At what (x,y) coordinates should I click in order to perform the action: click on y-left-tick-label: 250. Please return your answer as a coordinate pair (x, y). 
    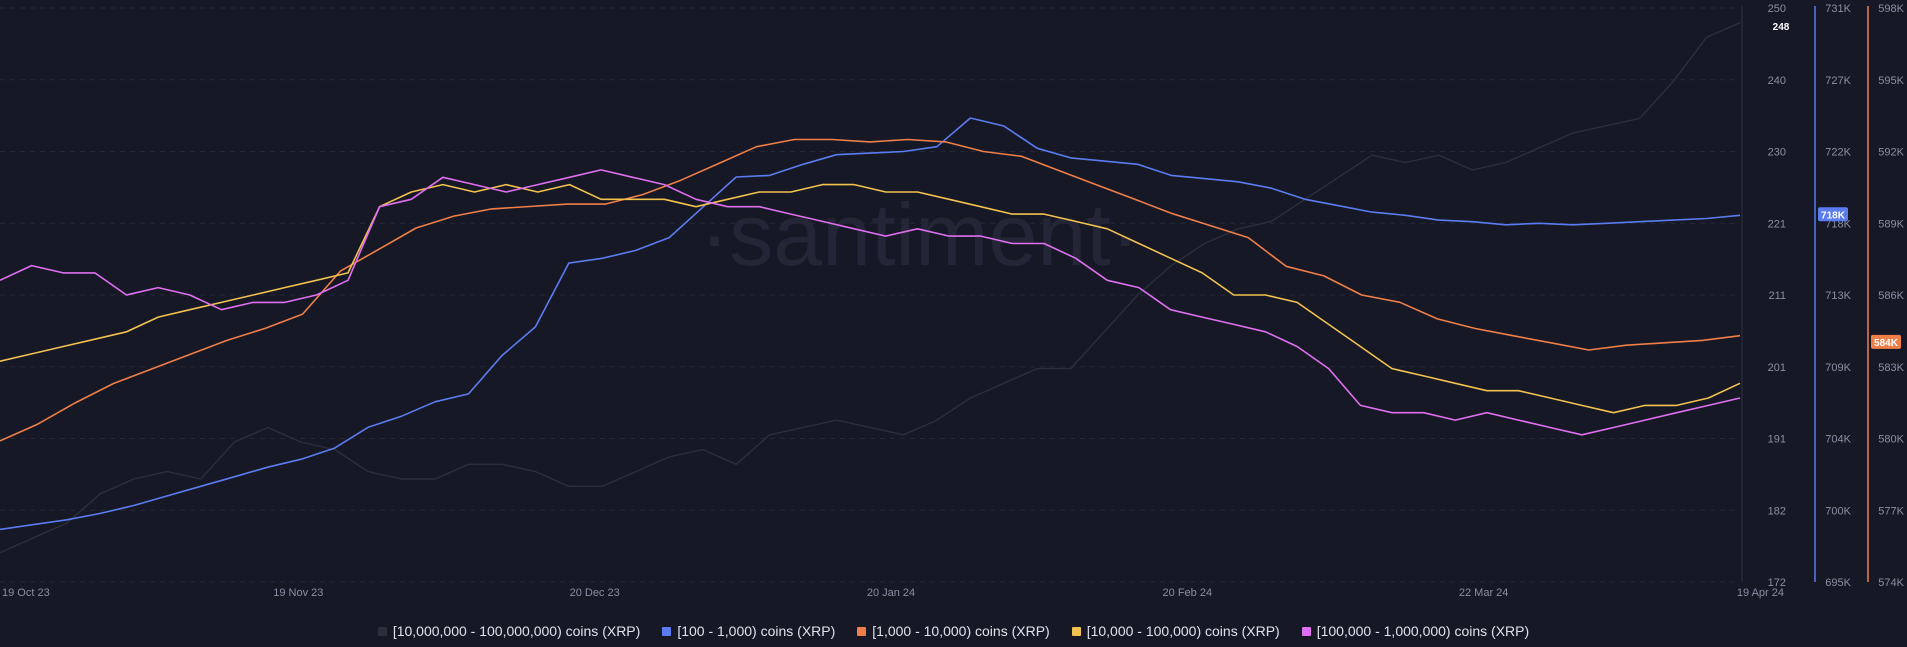
    Looking at the image, I should click on (1777, 9).